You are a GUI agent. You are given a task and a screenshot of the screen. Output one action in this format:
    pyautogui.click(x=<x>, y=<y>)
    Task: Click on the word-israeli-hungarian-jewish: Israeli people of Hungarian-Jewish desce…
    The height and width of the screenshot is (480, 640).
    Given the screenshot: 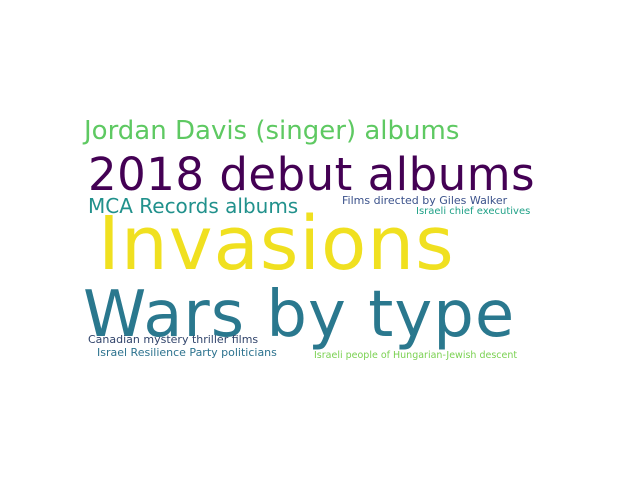 What is the action you would take?
    pyautogui.click(x=416, y=355)
    